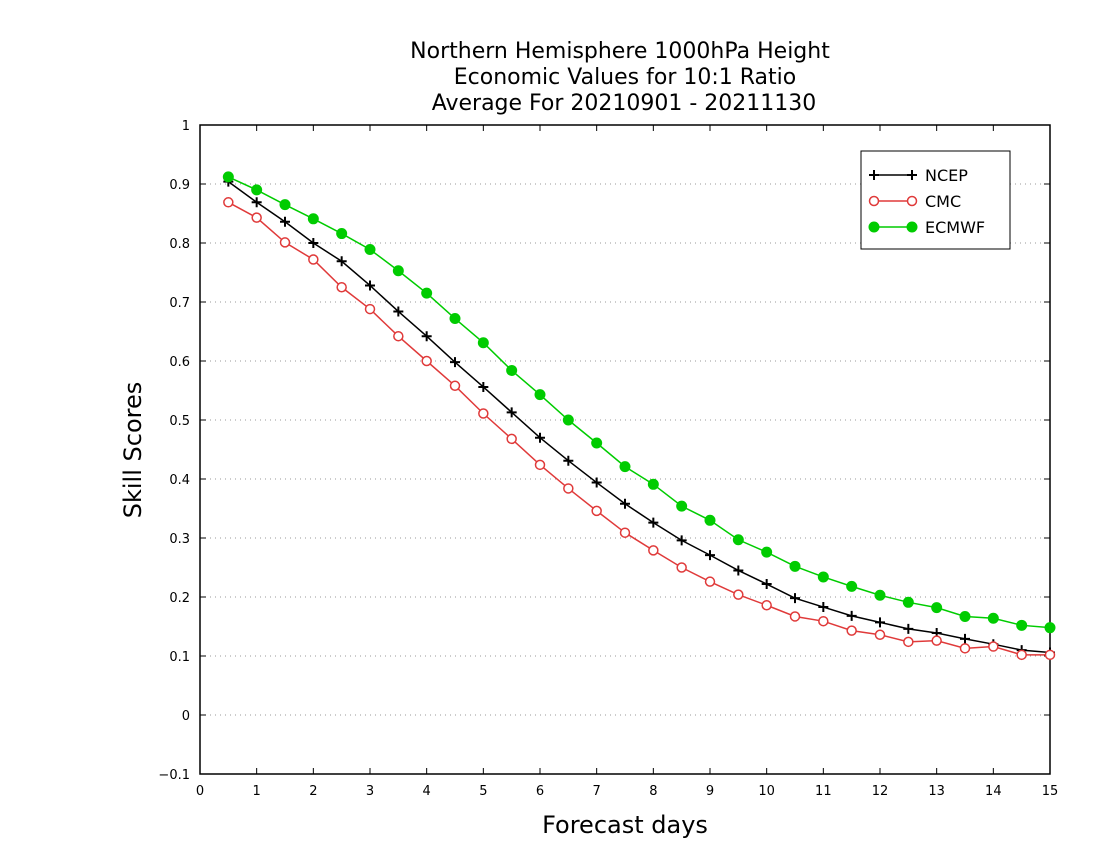  Describe the element at coordinates (186, 716) in the screenshot. I see `y-tick-label: 0` at that location.